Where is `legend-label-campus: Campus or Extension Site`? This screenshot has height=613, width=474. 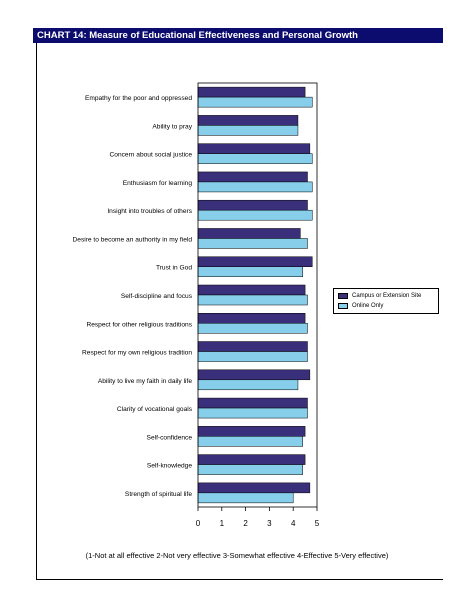
legend-label-campus: Campus or Extension Site is located at coordinates (387, 296).